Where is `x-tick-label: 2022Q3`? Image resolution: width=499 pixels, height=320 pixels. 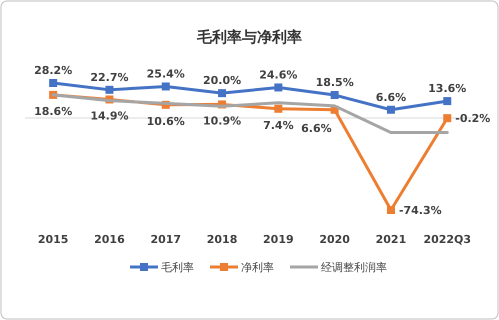 x-tick-label: 2022Q3 is located at coordinates (447, 239).